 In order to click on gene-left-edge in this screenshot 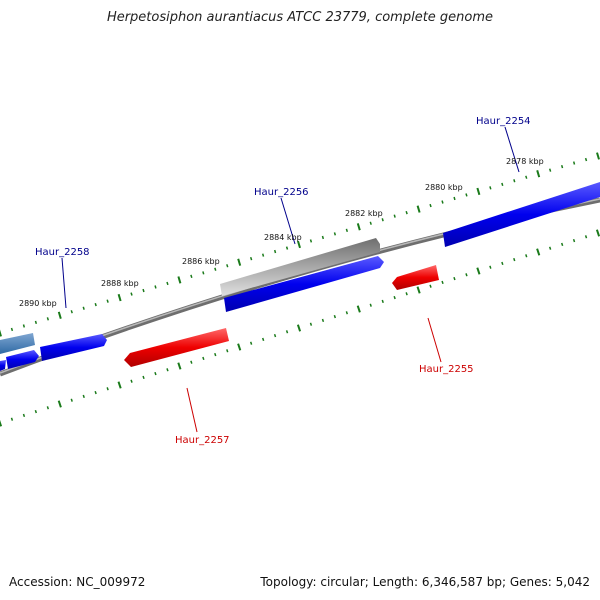, I will do `click(3, 365)`.